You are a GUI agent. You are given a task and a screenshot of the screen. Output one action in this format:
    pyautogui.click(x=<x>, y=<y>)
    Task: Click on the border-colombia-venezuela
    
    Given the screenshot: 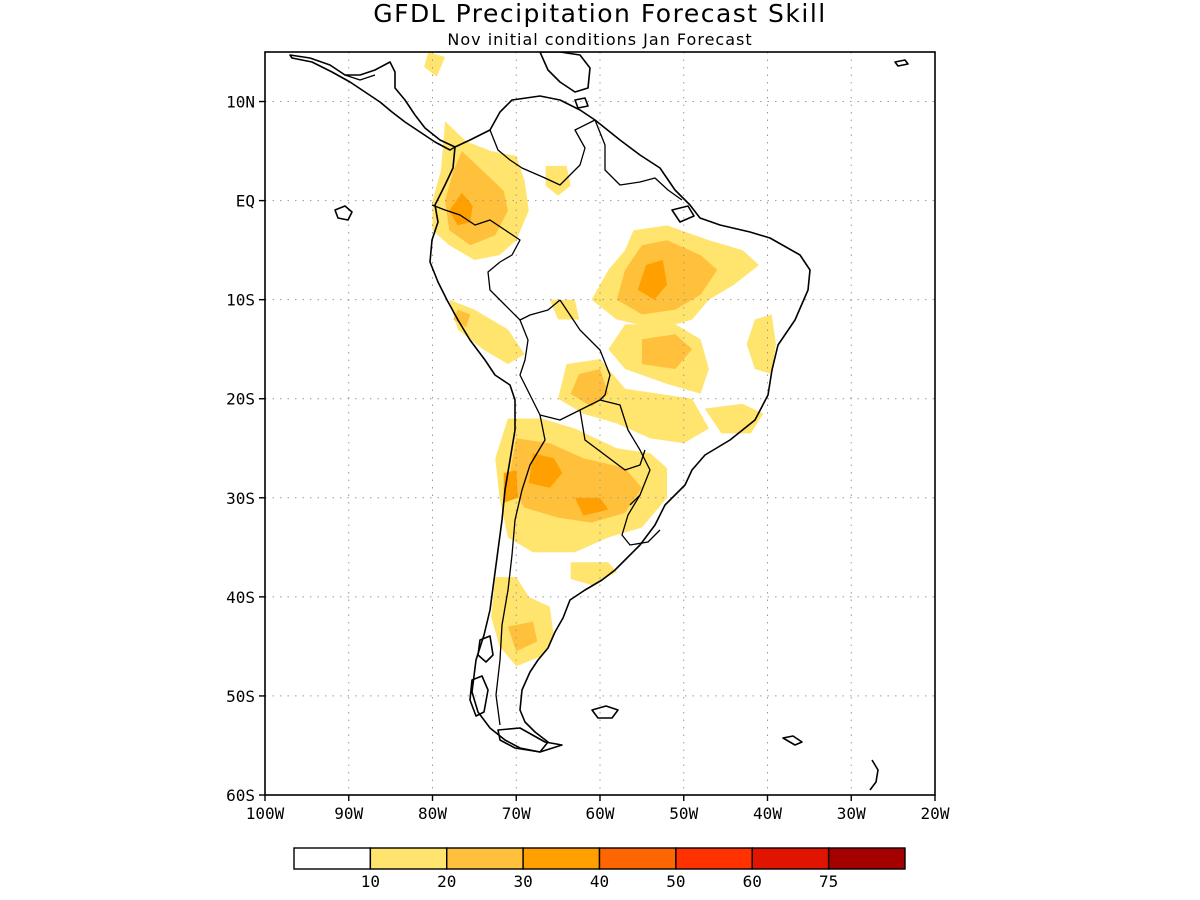 What is the action you would take?
    pyautogui.click(x=542, y=152)
    